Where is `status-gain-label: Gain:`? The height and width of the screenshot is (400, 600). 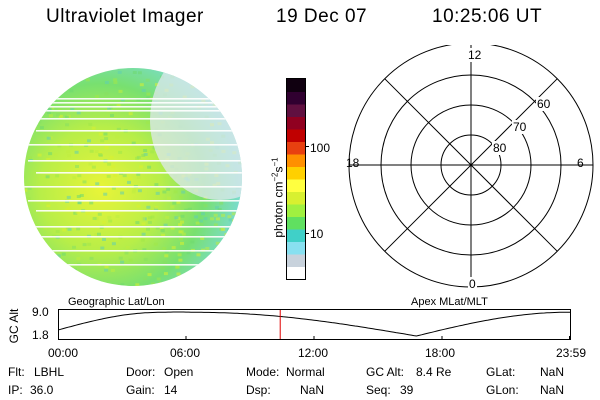
status-gain-label: Gain: is located at coordinates (140, 390).